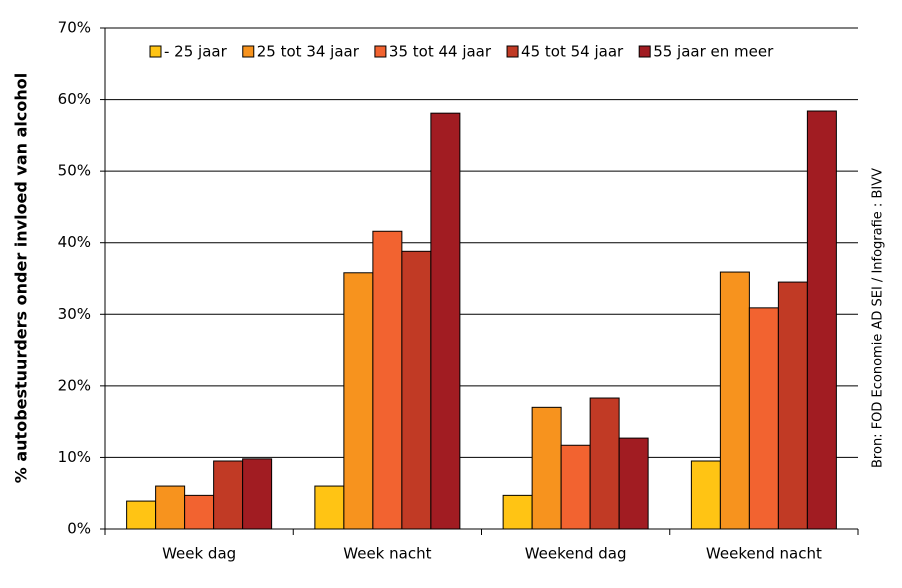 The width and height of the screenshot is (902, 588). I want to click on y-tick-label: 0%, so click(79, 529).